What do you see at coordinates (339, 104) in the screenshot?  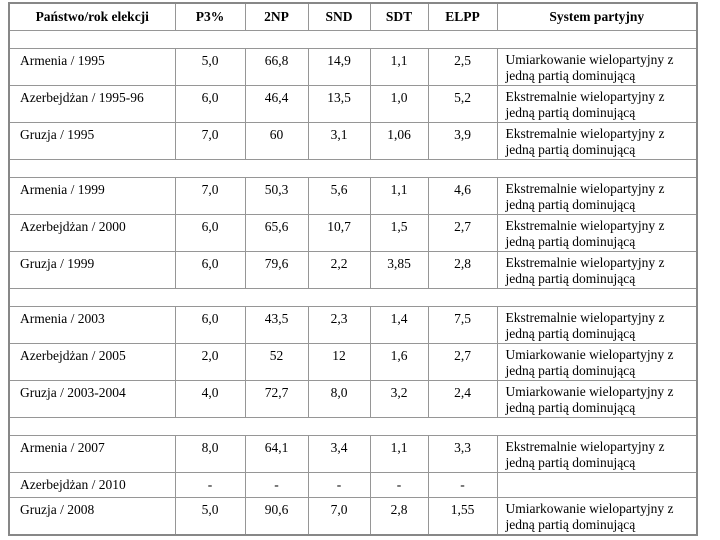 I see `snd-value-cell: 13,5` at bounding box center [339, 104].